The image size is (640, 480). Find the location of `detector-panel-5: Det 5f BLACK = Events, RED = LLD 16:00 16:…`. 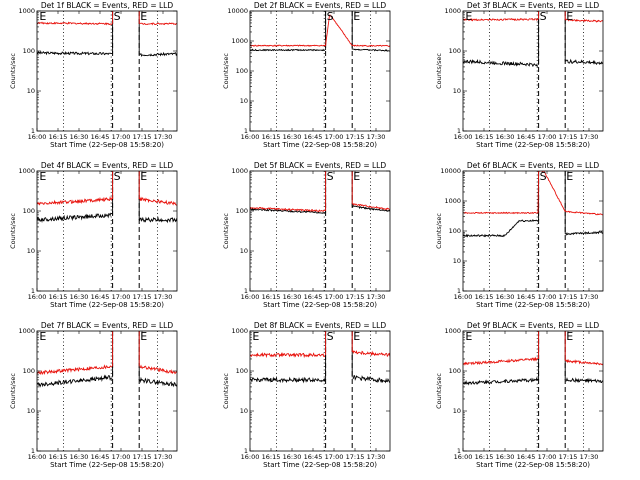

detector-panel-5: Det 5f BLACK = Events, RED = LLD 16:00 16:… is located at coordinates (306, 235).